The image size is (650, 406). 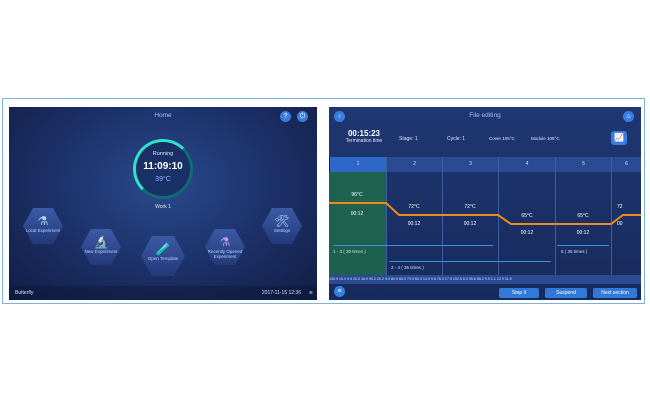 What do you see at coordinates (527, 233) in the screenshot?
I see `step-4-time: 00:12` at bounding box center [527, 233].